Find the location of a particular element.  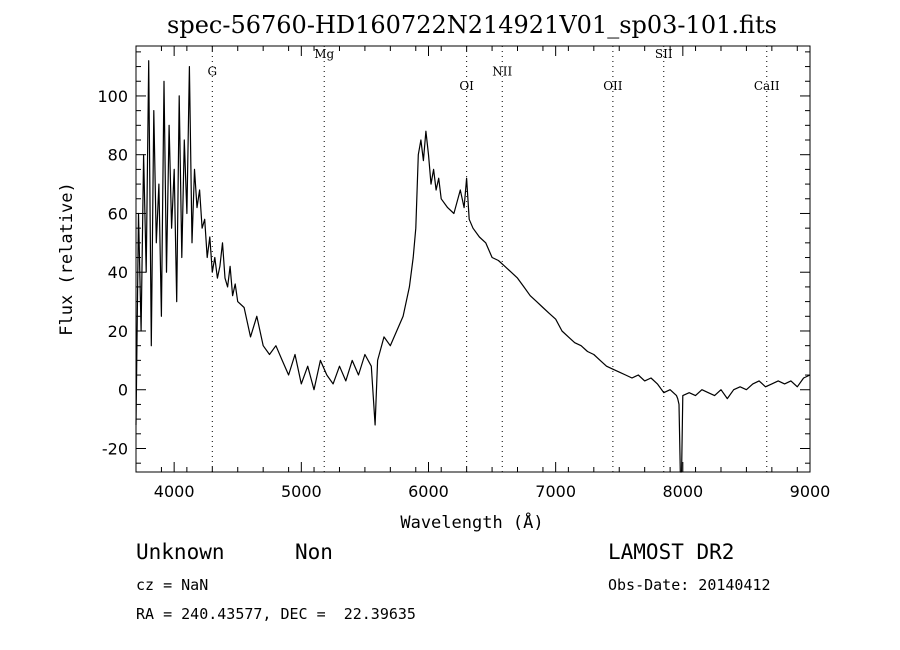

obsdate-label: Obs-Date: 20140412 is located at coordinates (689, 585).